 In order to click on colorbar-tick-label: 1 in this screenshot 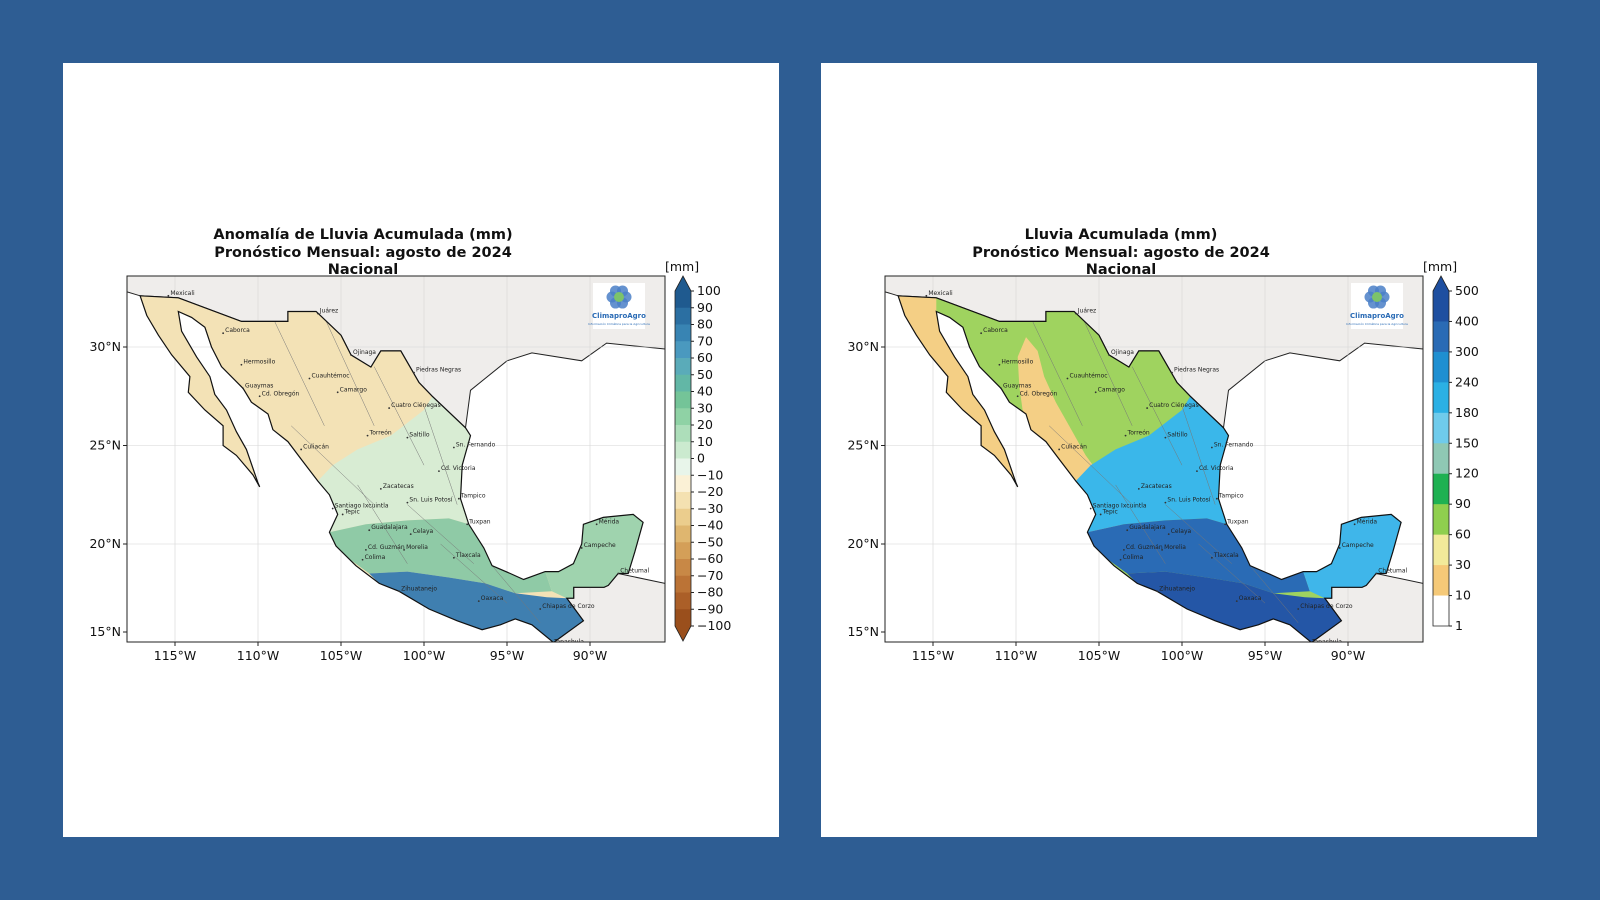, I will do `click(1459, 625)`.